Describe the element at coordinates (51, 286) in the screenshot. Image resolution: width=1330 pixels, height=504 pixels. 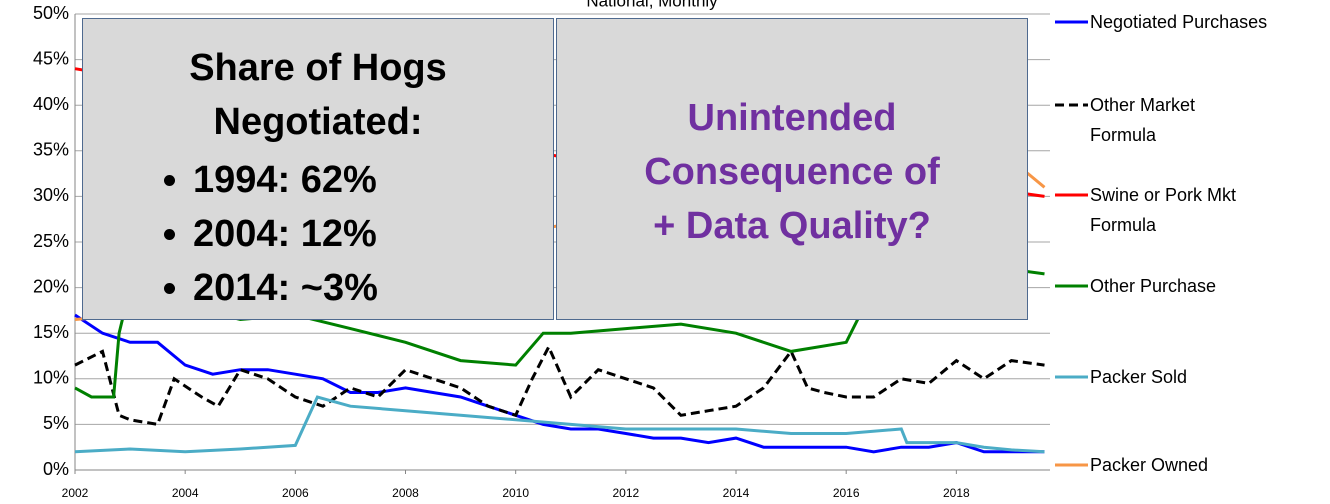
I see `y-tick-label: 20%` at that location.